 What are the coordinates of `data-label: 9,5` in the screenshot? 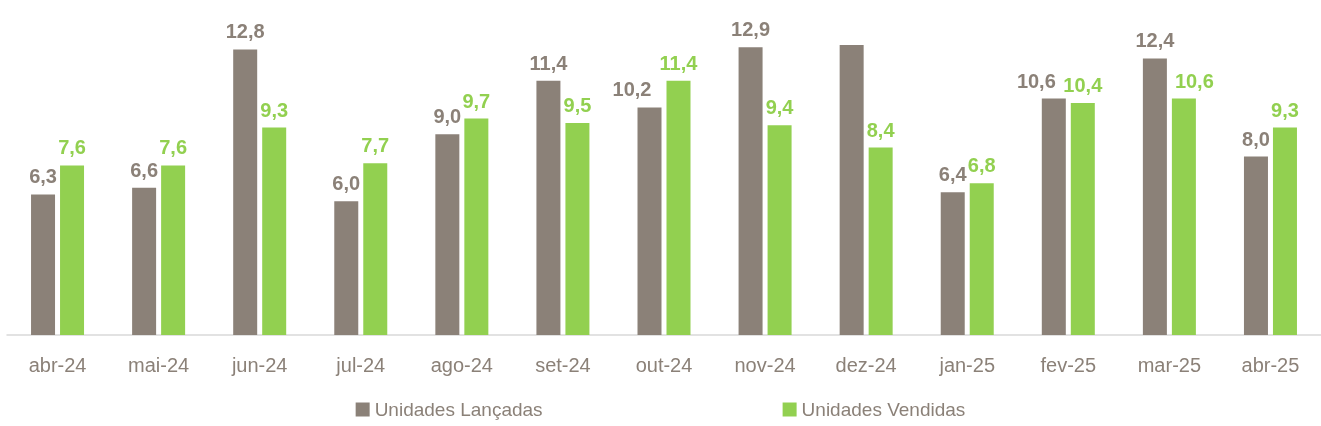 It's located at (577, 105).